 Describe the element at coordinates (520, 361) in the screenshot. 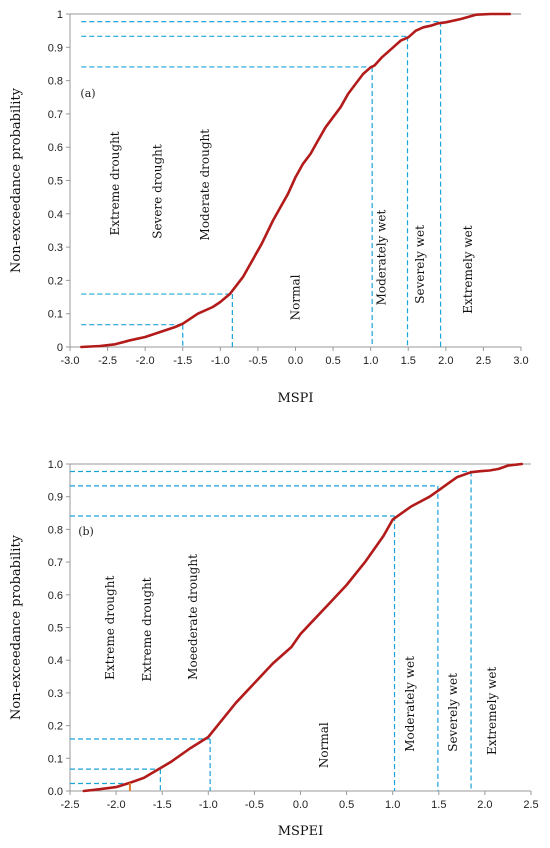

I see `x-tick-label: 3.0` at that location.